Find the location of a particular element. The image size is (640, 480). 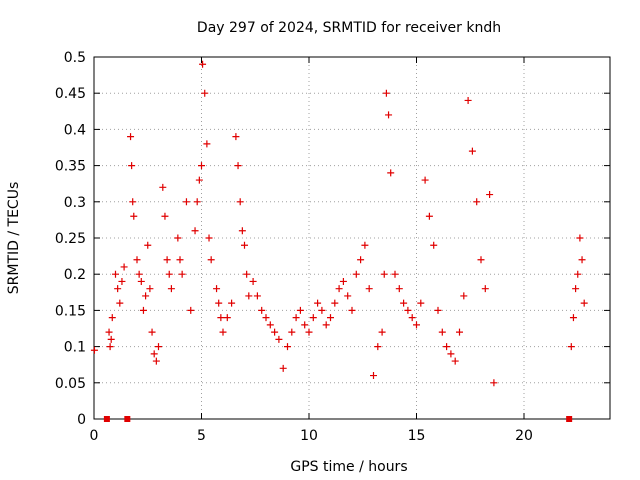

y-tick-label: 0.4 is located at coordinates (75, 130).